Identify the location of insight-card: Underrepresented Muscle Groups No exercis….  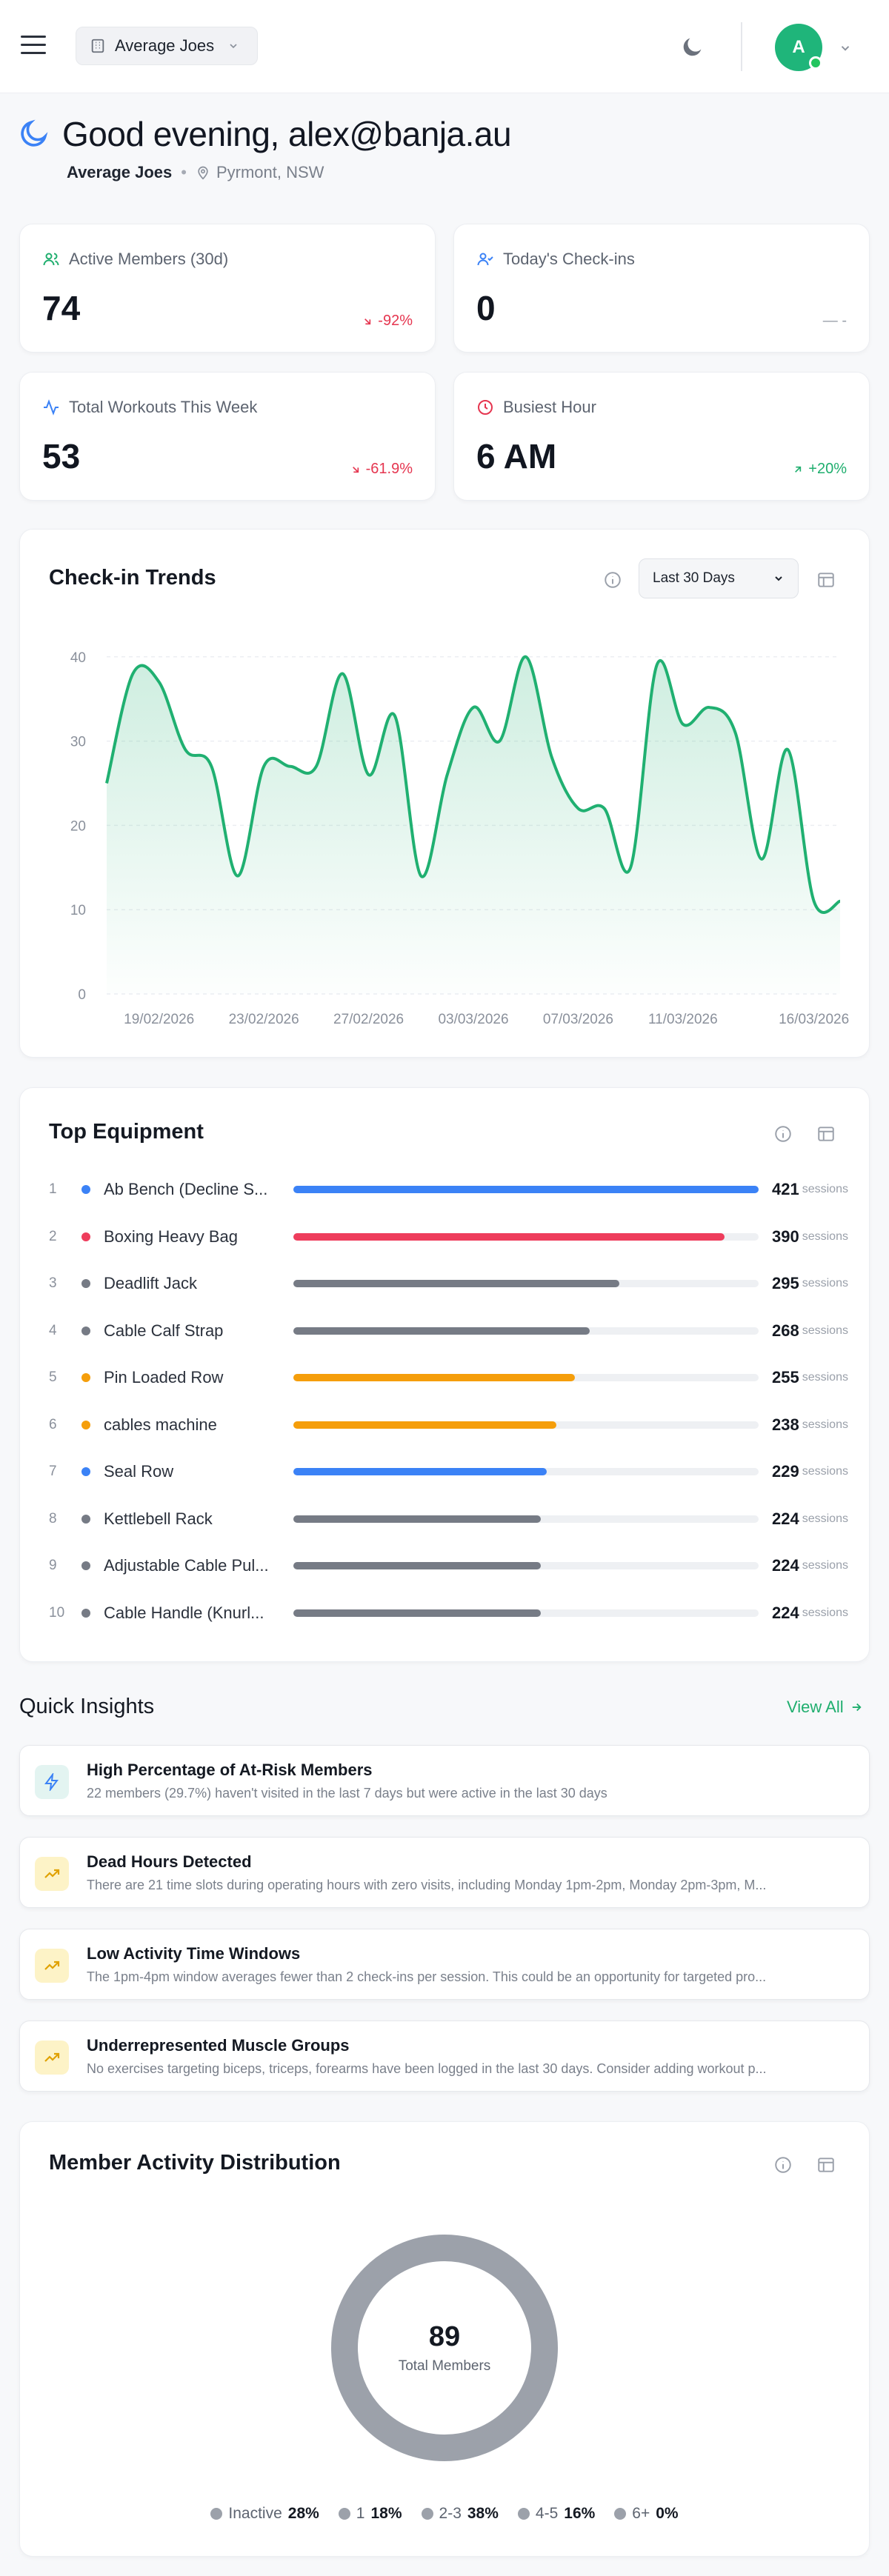
(444, 2056).